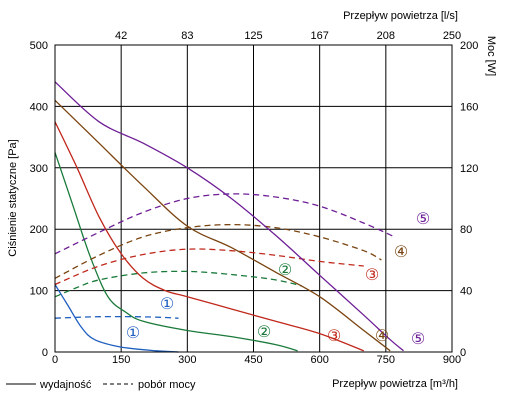  I want to click on x2-tick-label: 83, so click(187, 36).